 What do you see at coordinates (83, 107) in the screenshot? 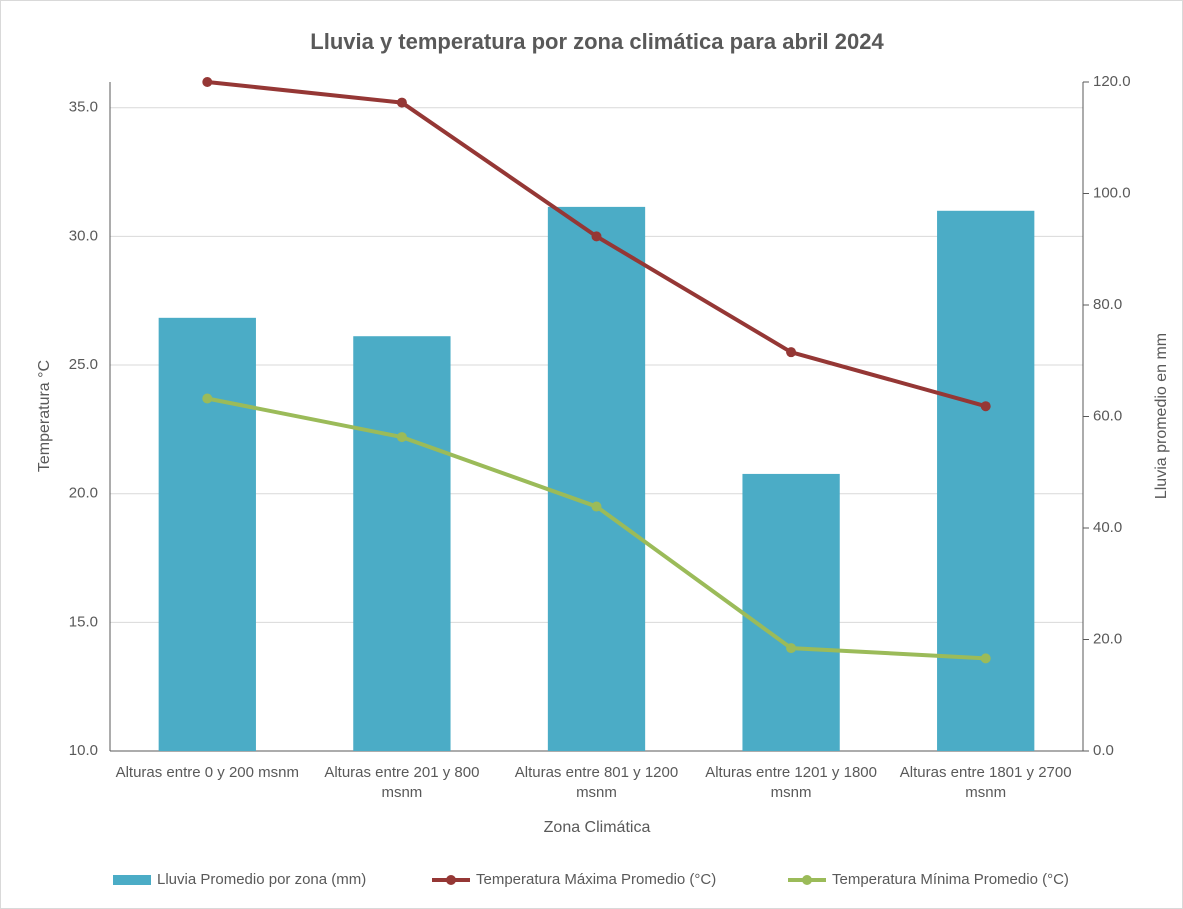
I see `y-tick-label: 35.0` at bounding box center [83, 107].